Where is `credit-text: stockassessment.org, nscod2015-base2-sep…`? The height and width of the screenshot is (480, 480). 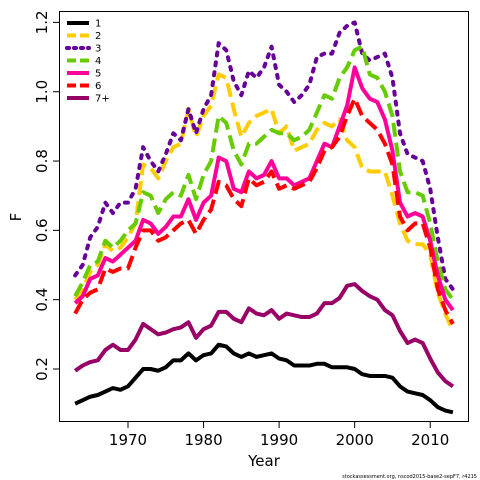
credit-text: stockassessment.org, nscod2015-base2-sep… is located at coordinates (409, 477).